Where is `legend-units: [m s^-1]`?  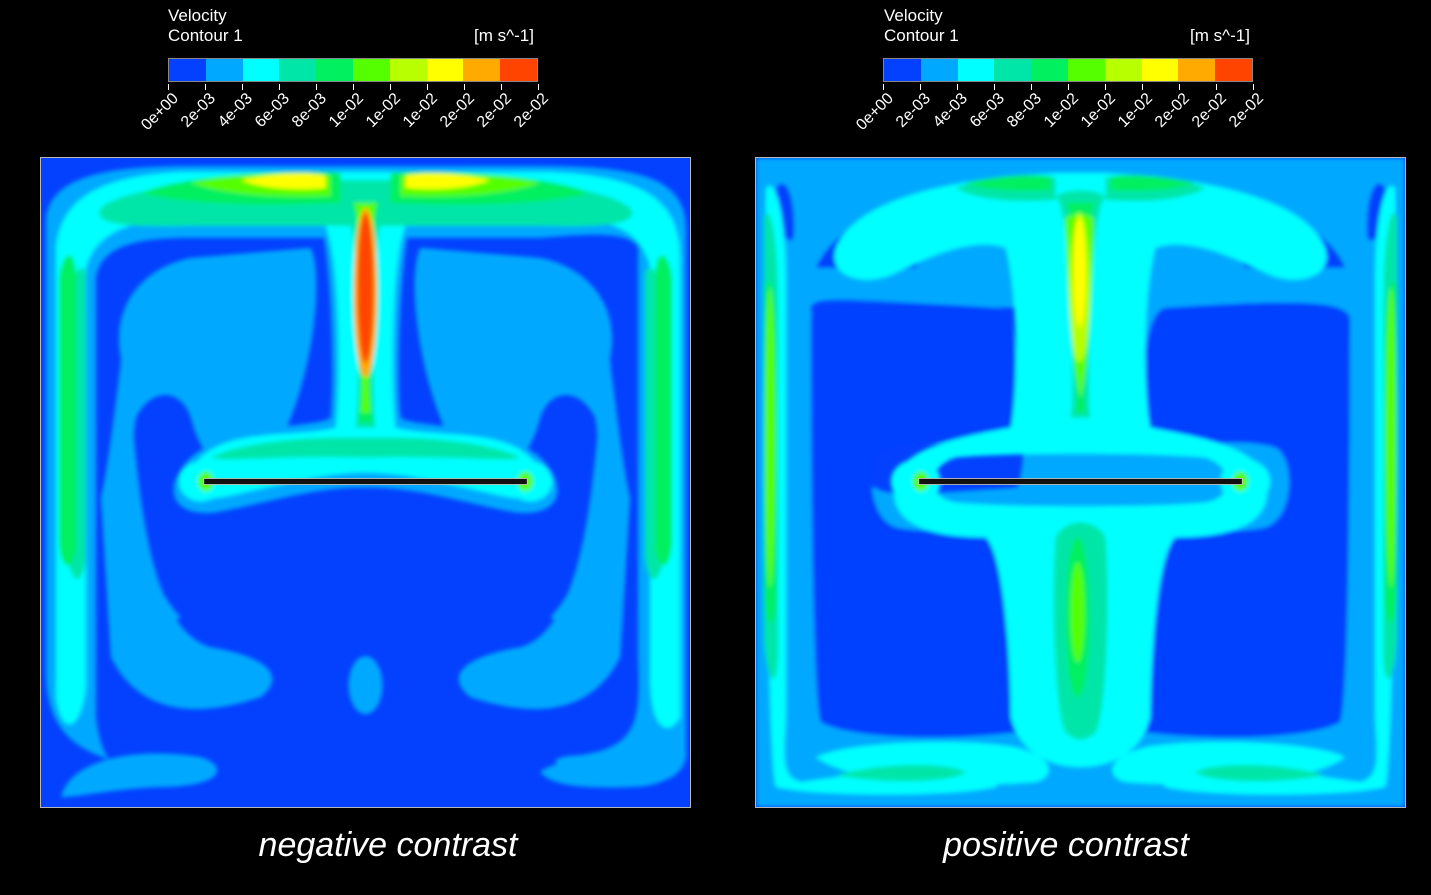 legend-units: [m s^-1] is located at coordinates (1220, 35).